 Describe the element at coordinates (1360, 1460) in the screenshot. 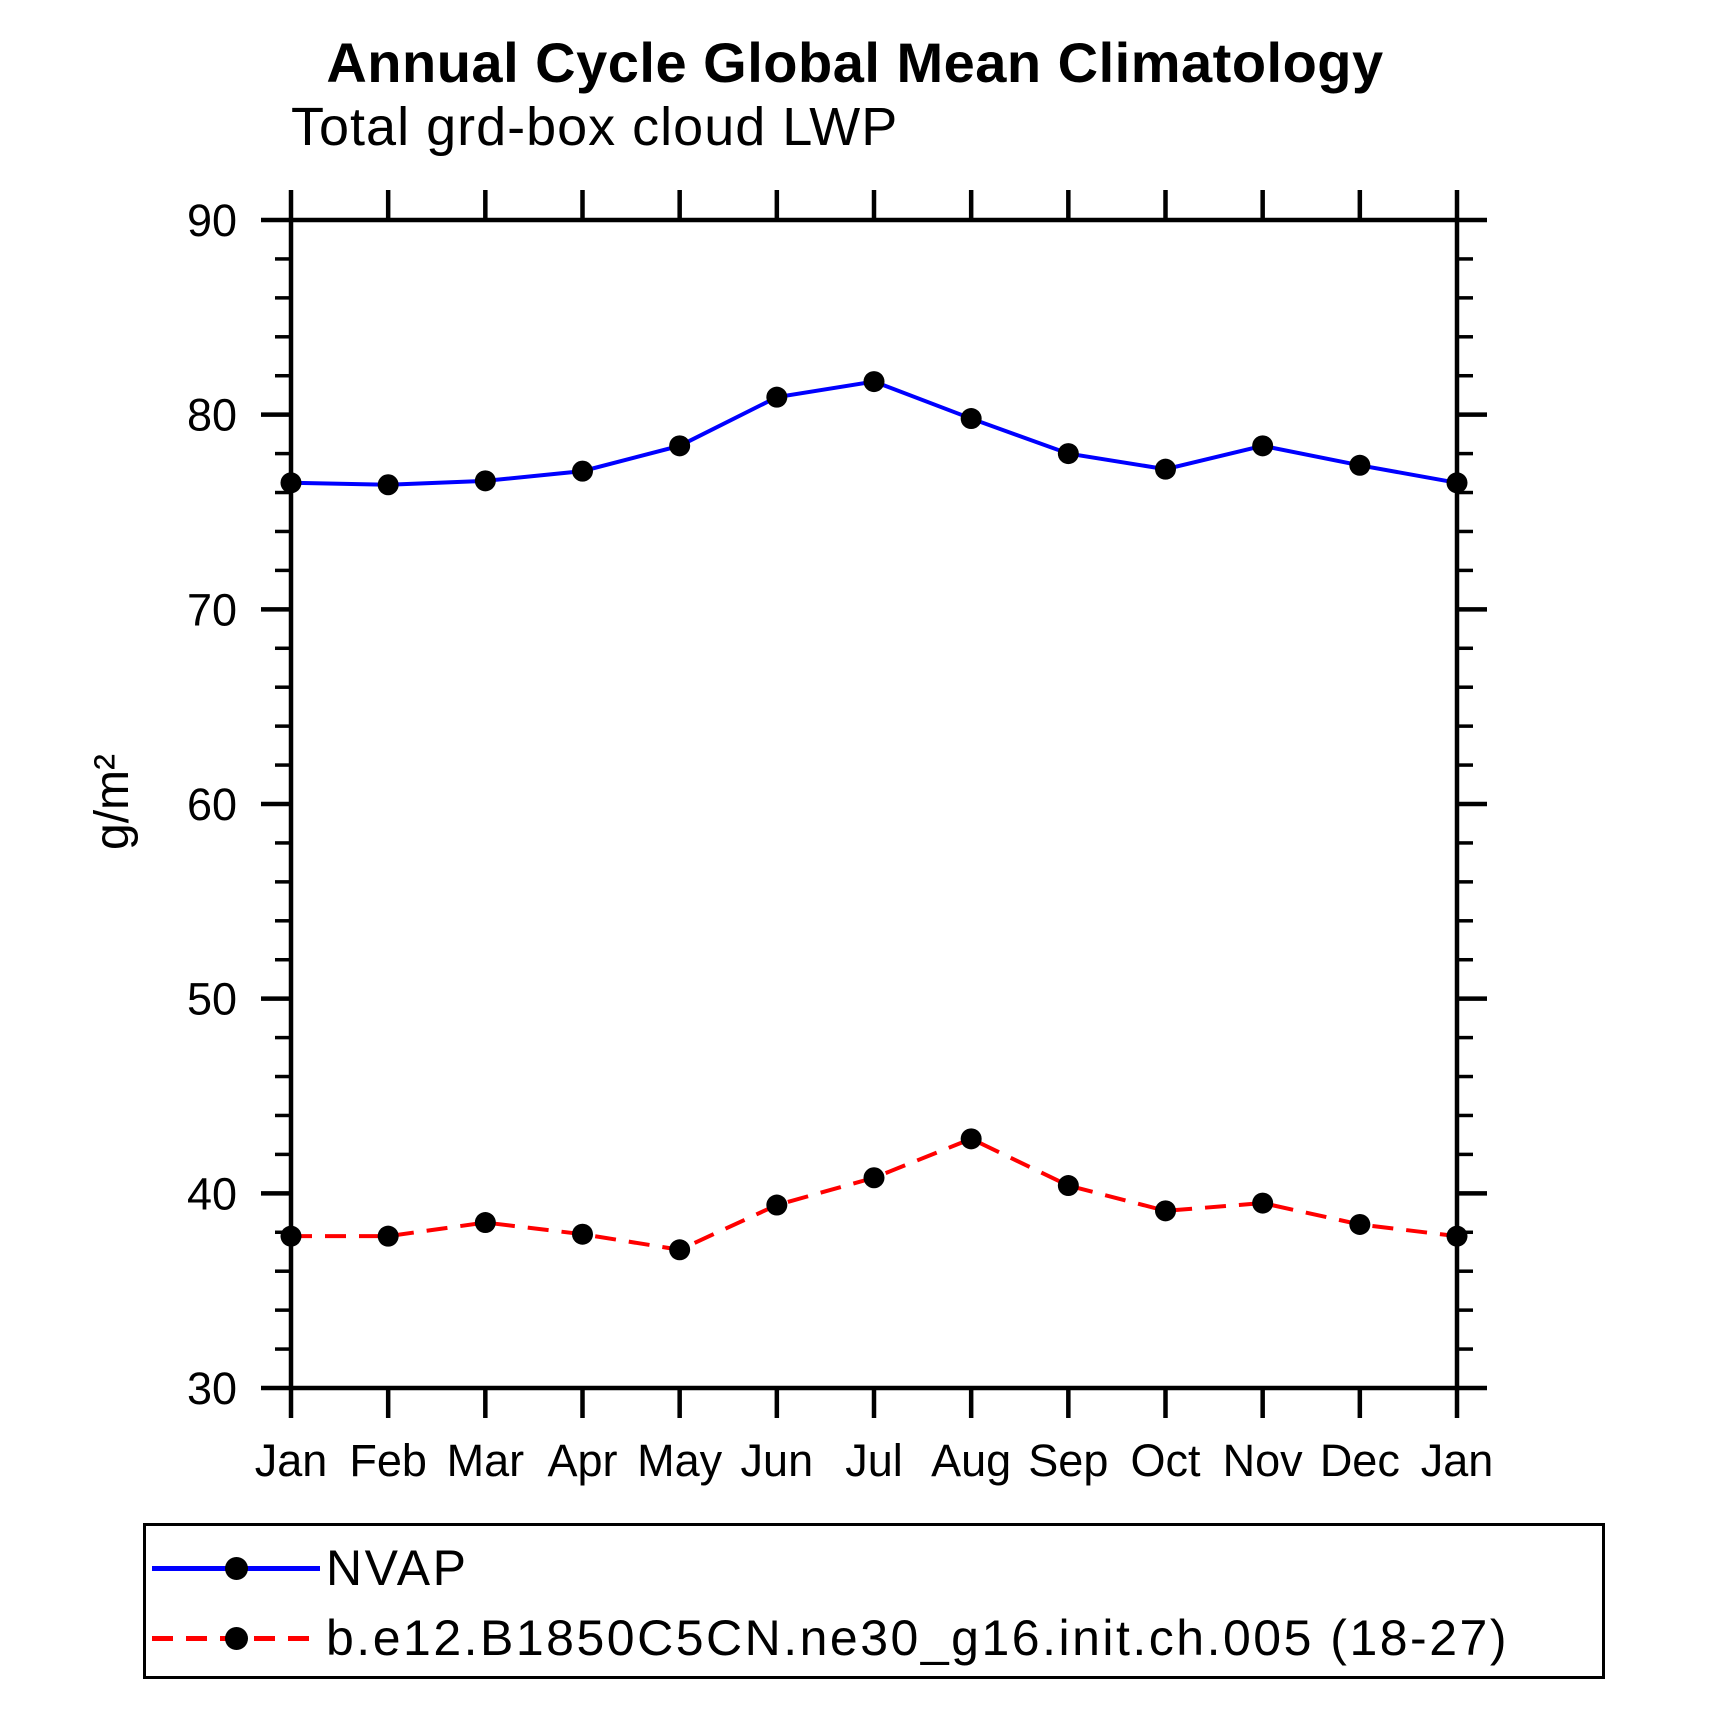

I see `x-tick-label: Dec` at that location.